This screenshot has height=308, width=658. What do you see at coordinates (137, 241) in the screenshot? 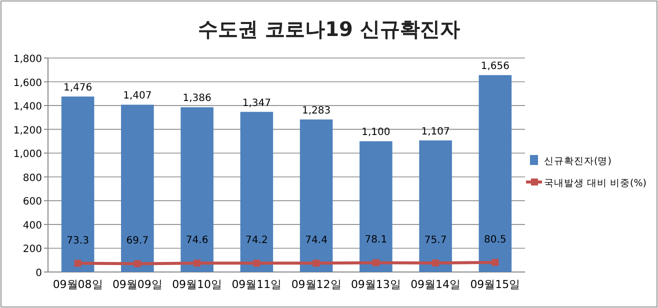
I see `data-label: 69.7` at bounding box center [137, 241].